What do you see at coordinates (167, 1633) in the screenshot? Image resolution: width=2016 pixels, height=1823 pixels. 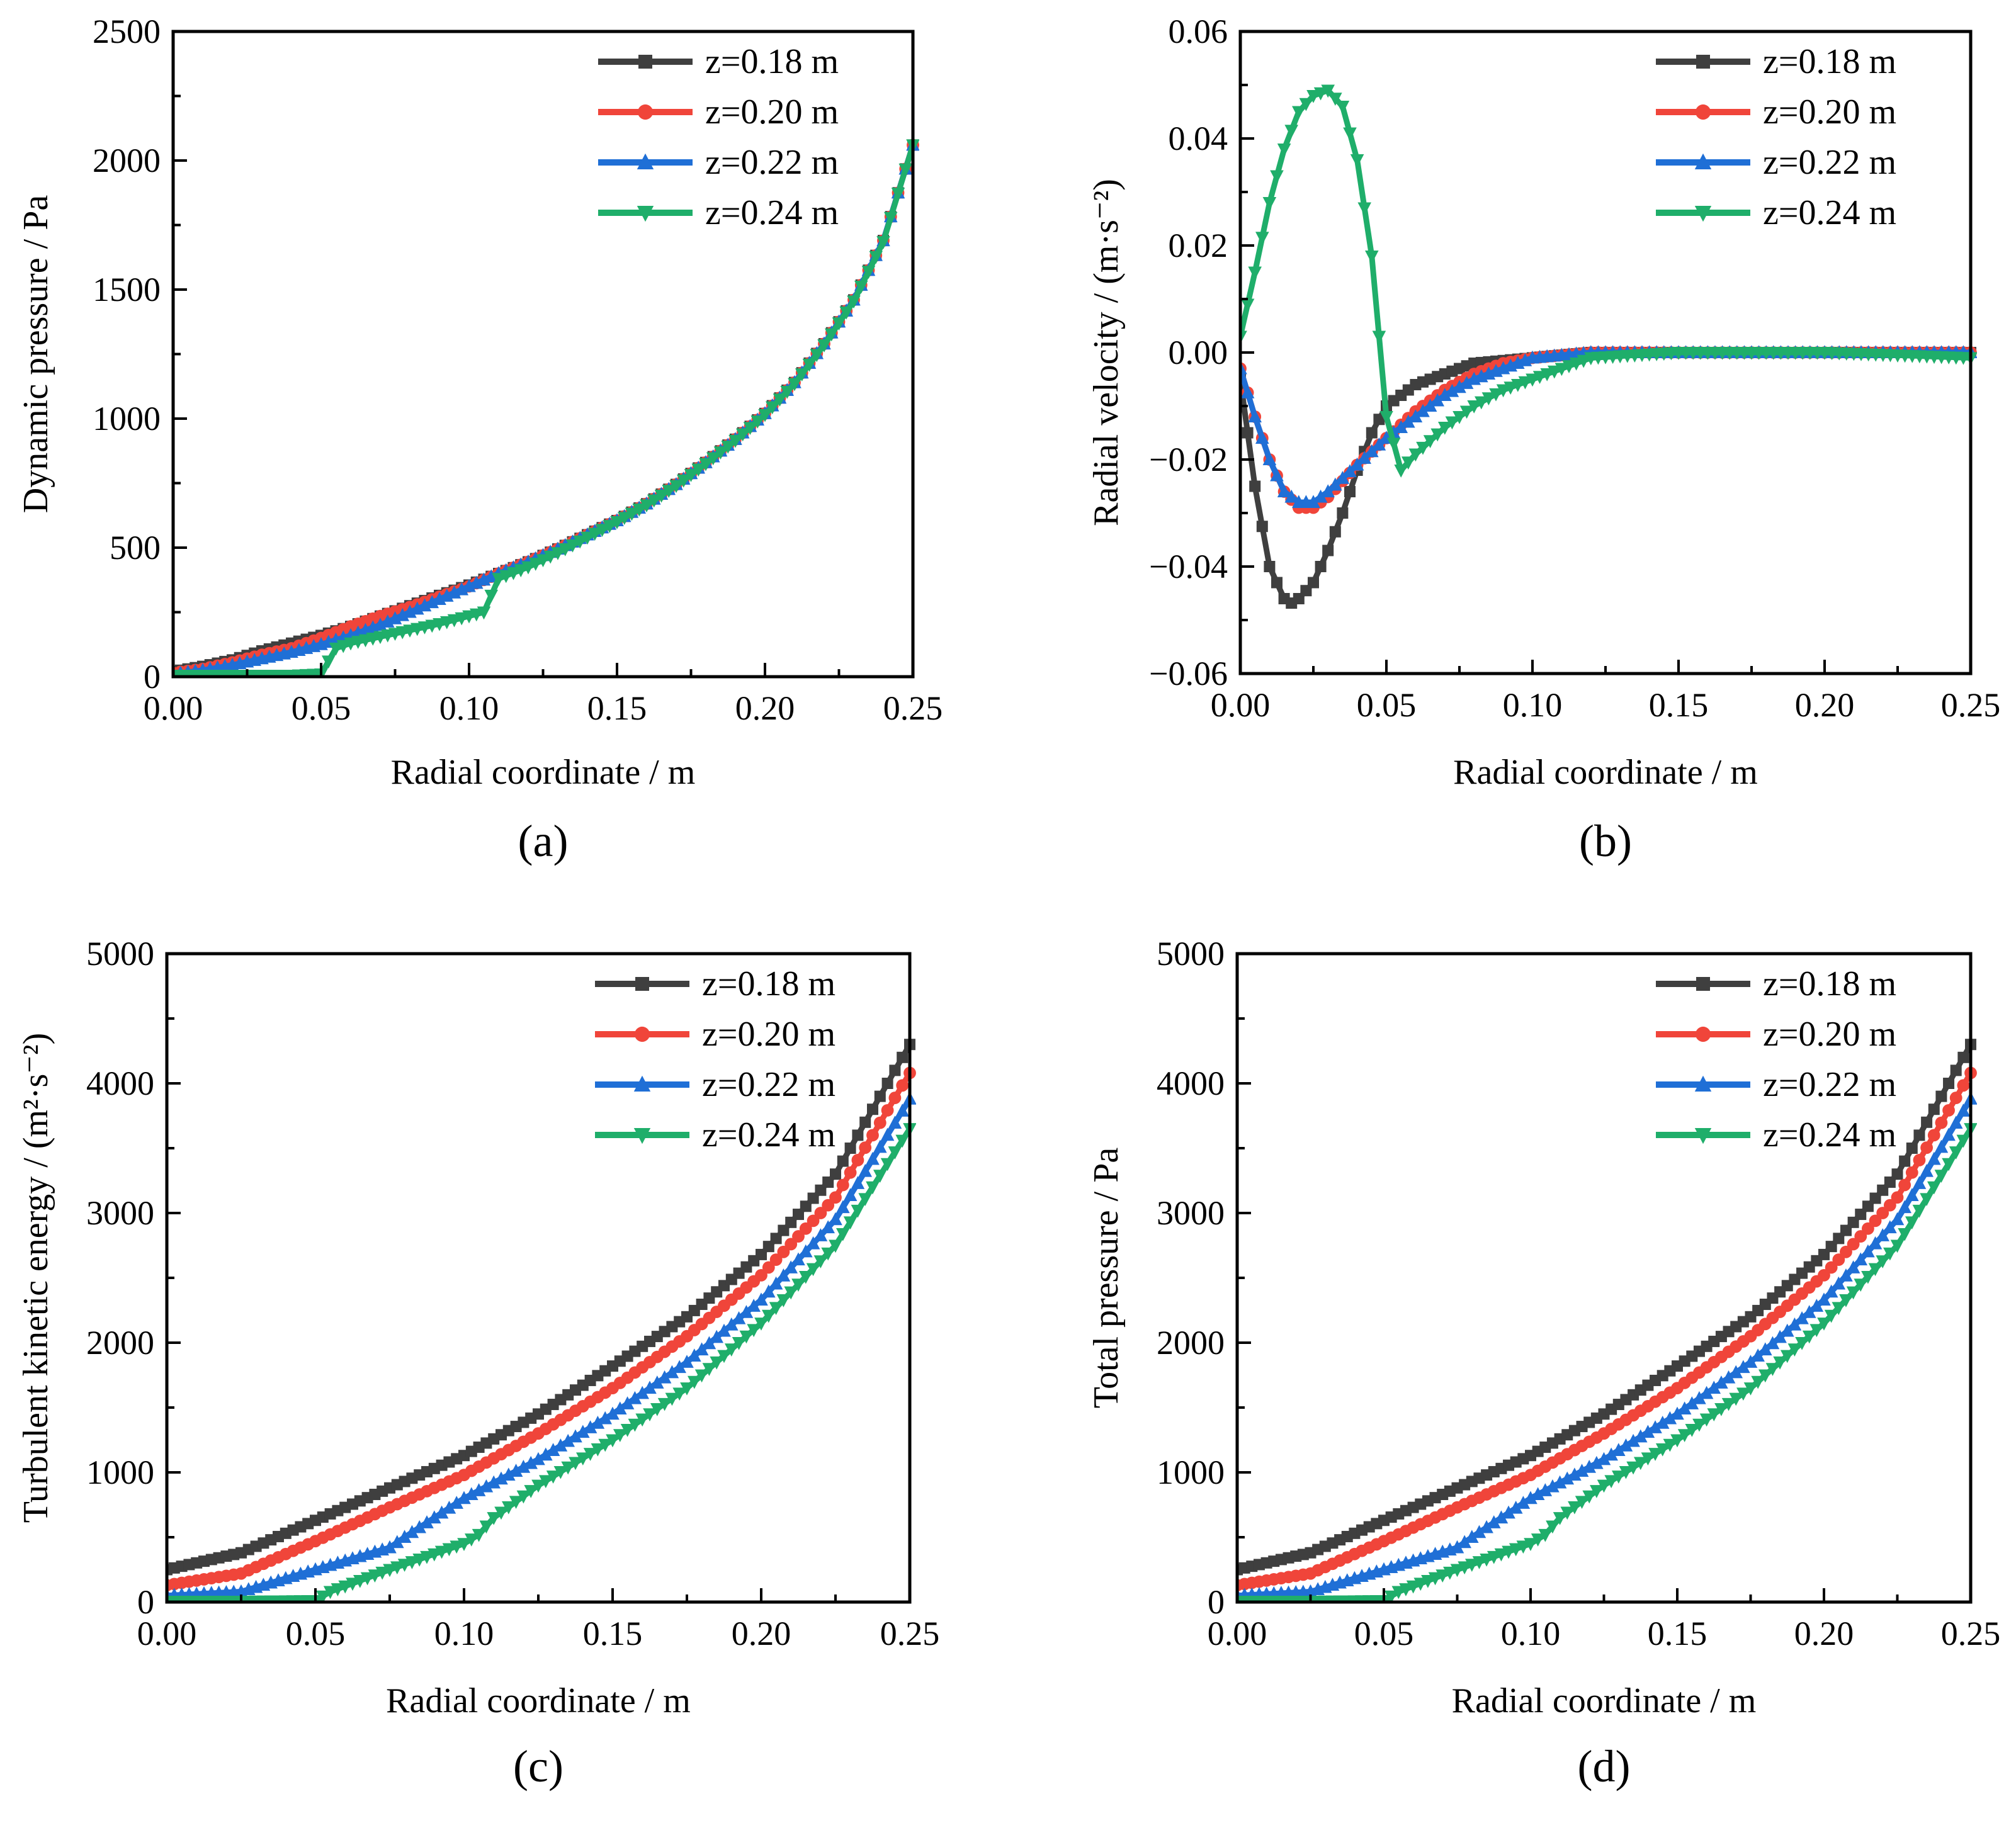 I see `x-tick-label: 0.00` at bounding box center [167, 1633].